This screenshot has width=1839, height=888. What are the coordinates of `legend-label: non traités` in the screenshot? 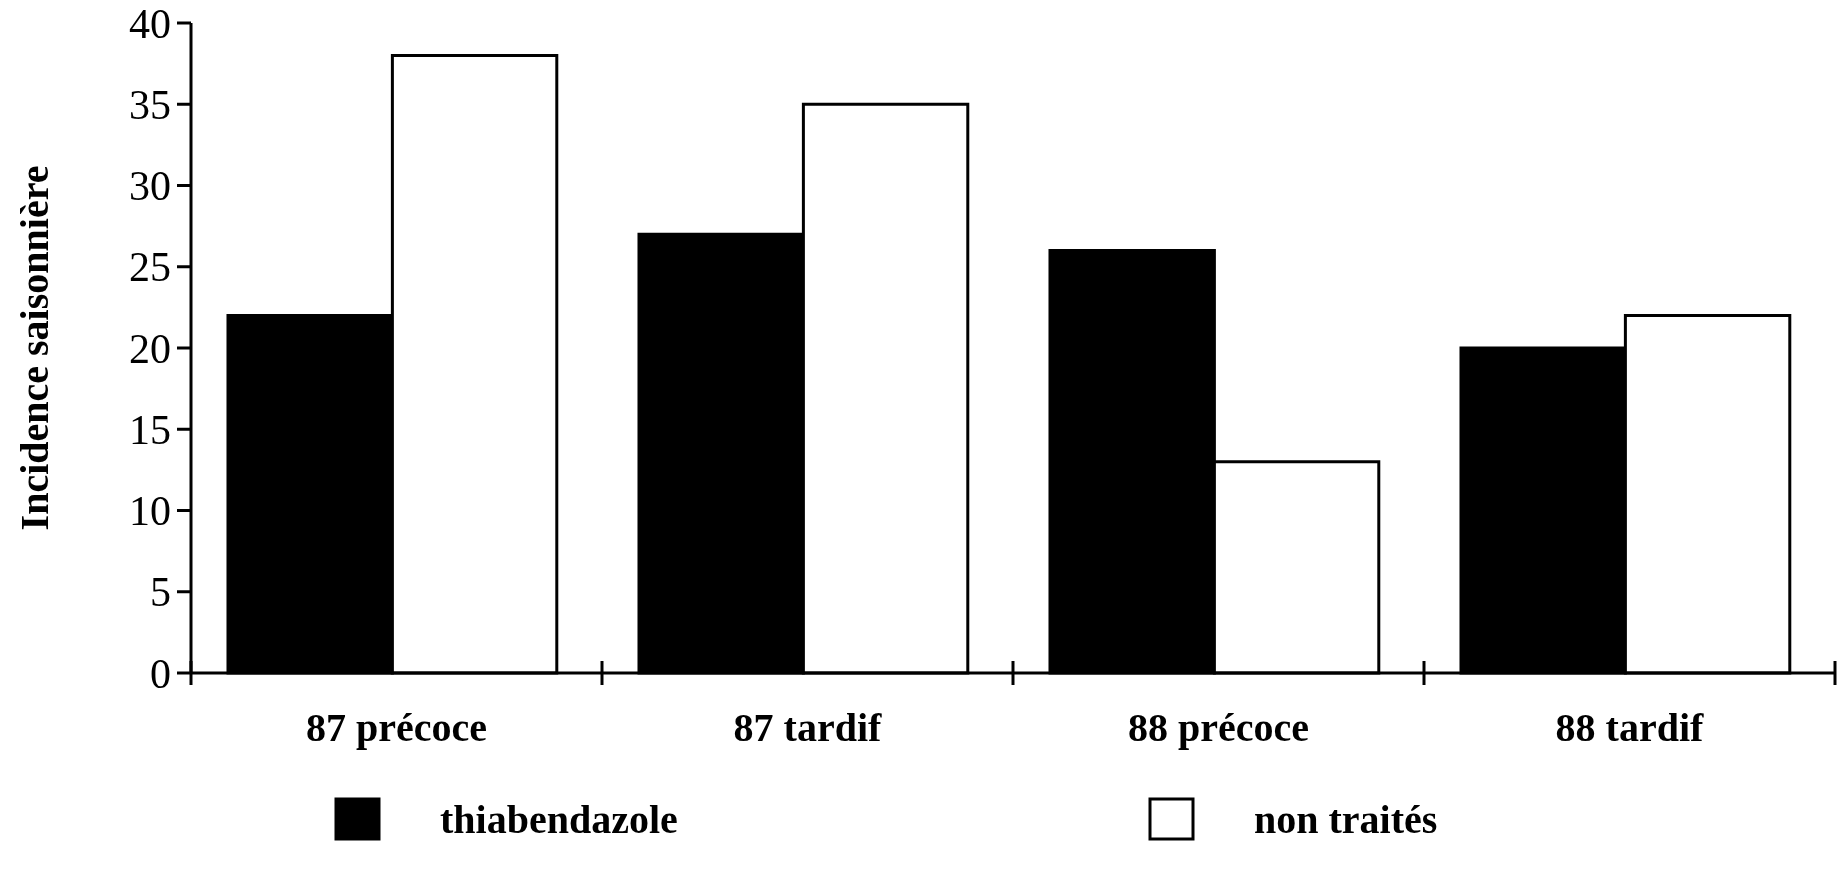 It's located at (1346, 819).